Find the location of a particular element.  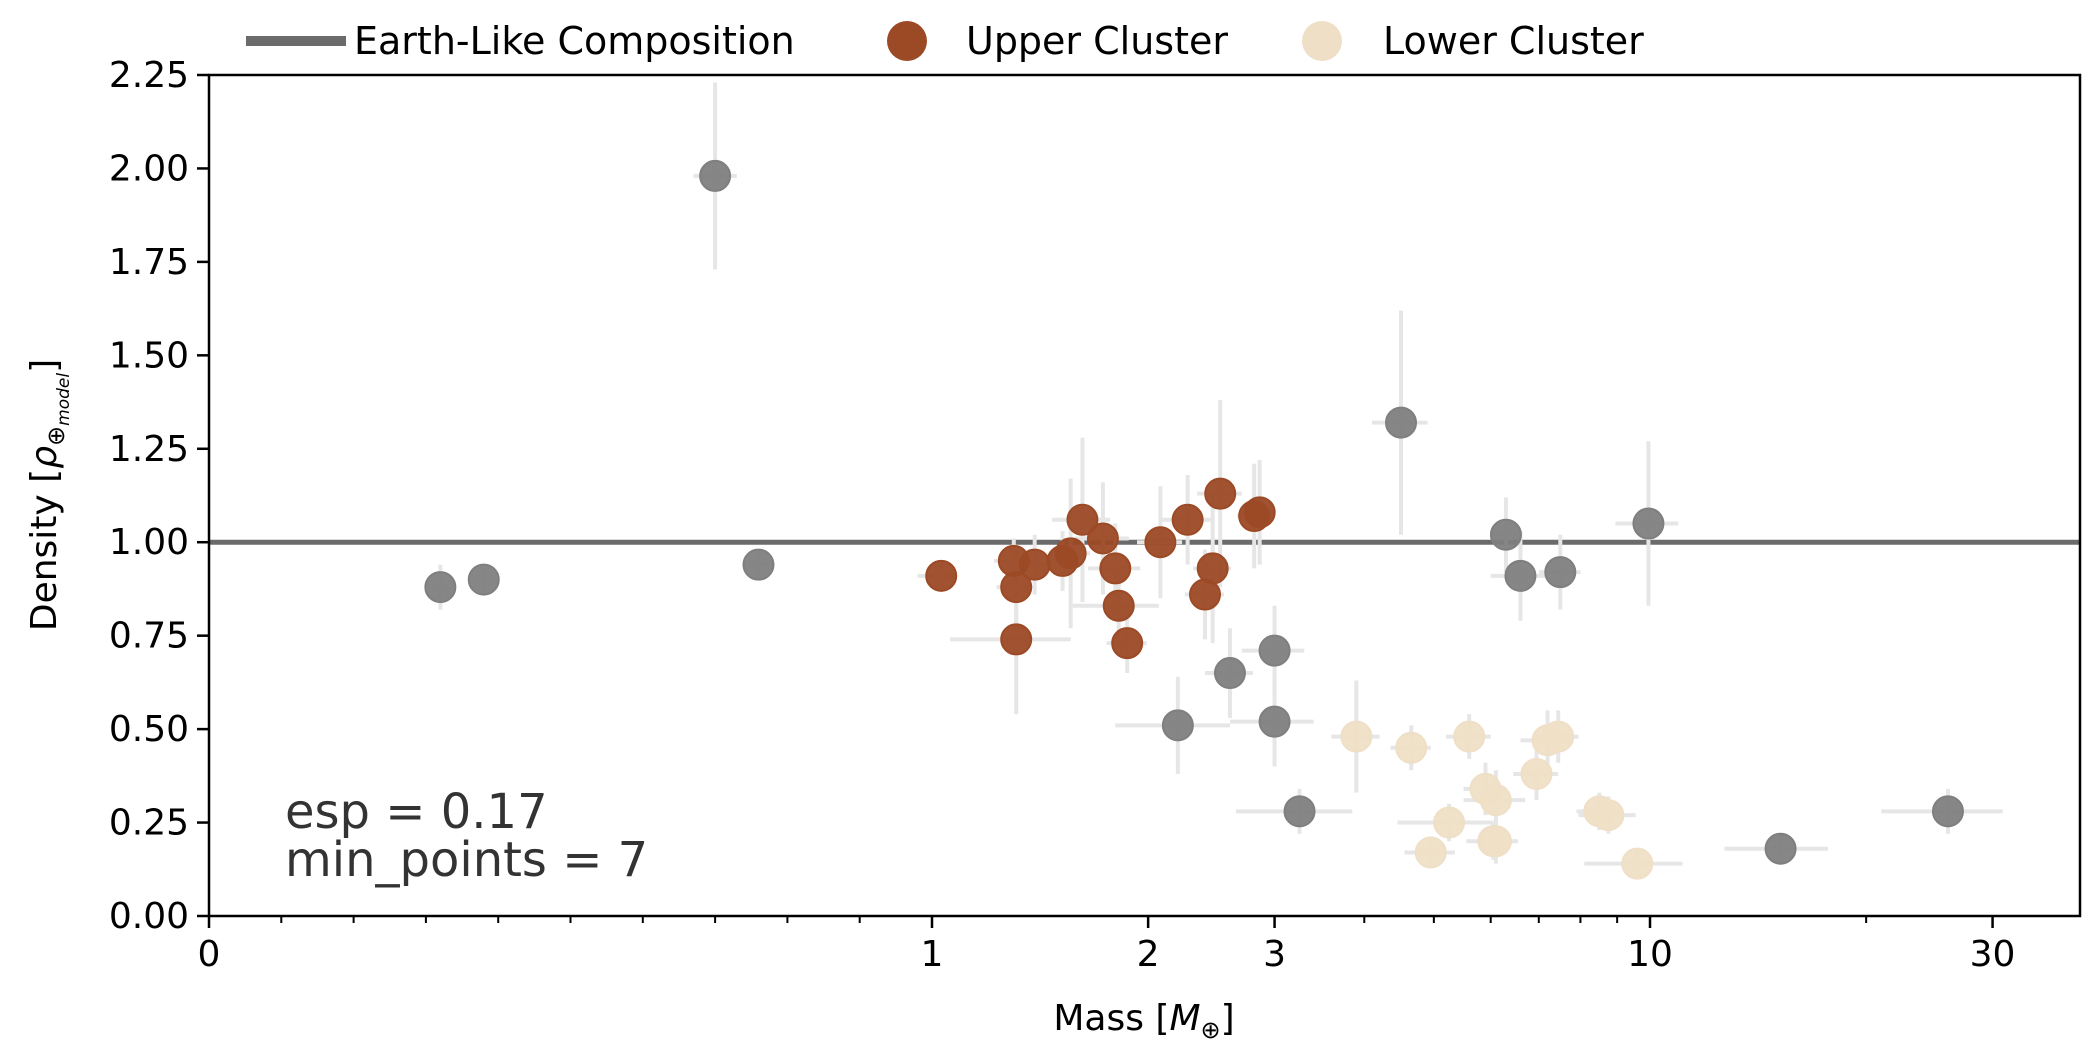

y-tick-label: 0.00 is located at coordinates (149, 916).